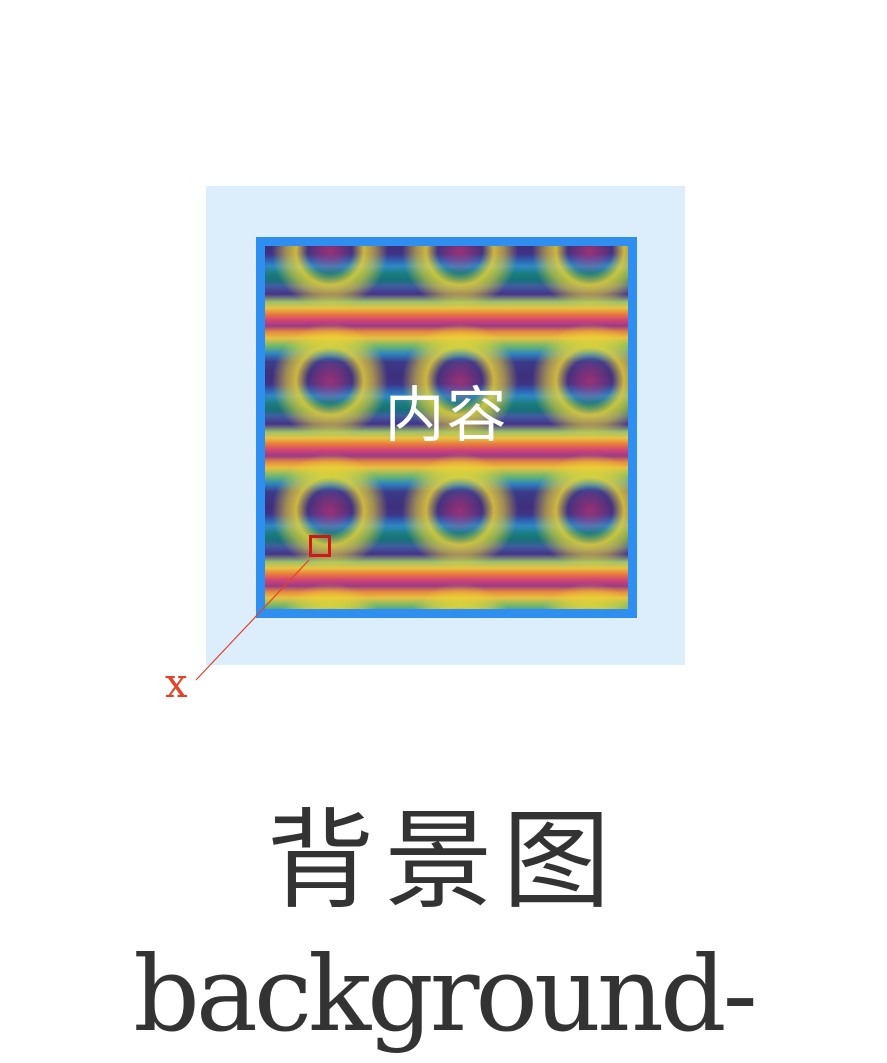 The width and height of the screenshot is (887, 1063). Describe the element at coordinates (176, 684) in the screenshot. I see `origin-label: x` at that location.